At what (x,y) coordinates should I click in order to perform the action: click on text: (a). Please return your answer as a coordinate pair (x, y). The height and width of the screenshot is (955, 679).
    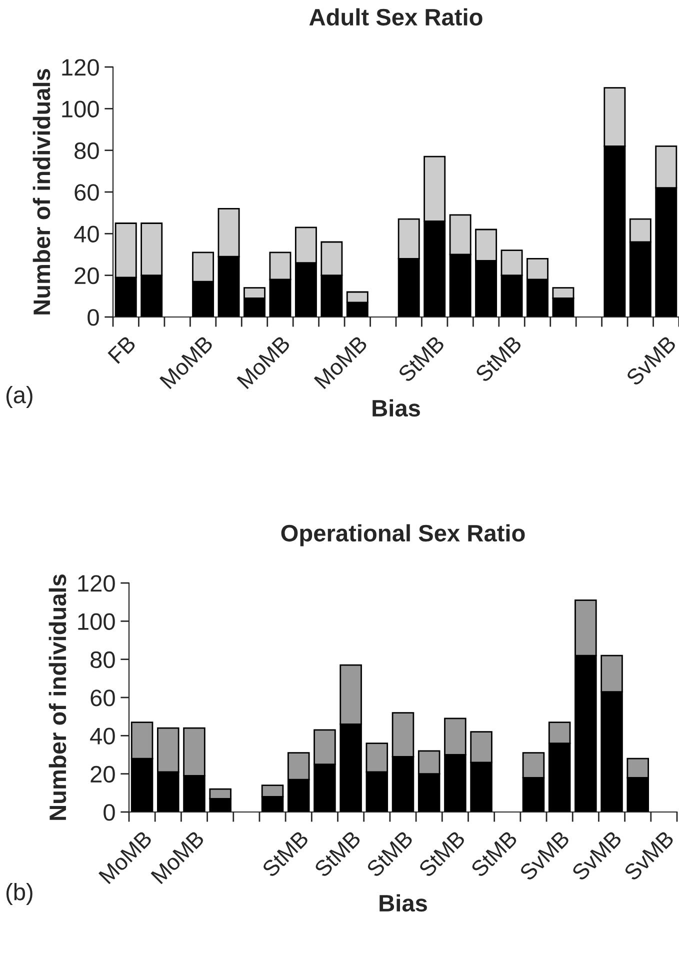
    Looking at the image, I should click on (19, 397).